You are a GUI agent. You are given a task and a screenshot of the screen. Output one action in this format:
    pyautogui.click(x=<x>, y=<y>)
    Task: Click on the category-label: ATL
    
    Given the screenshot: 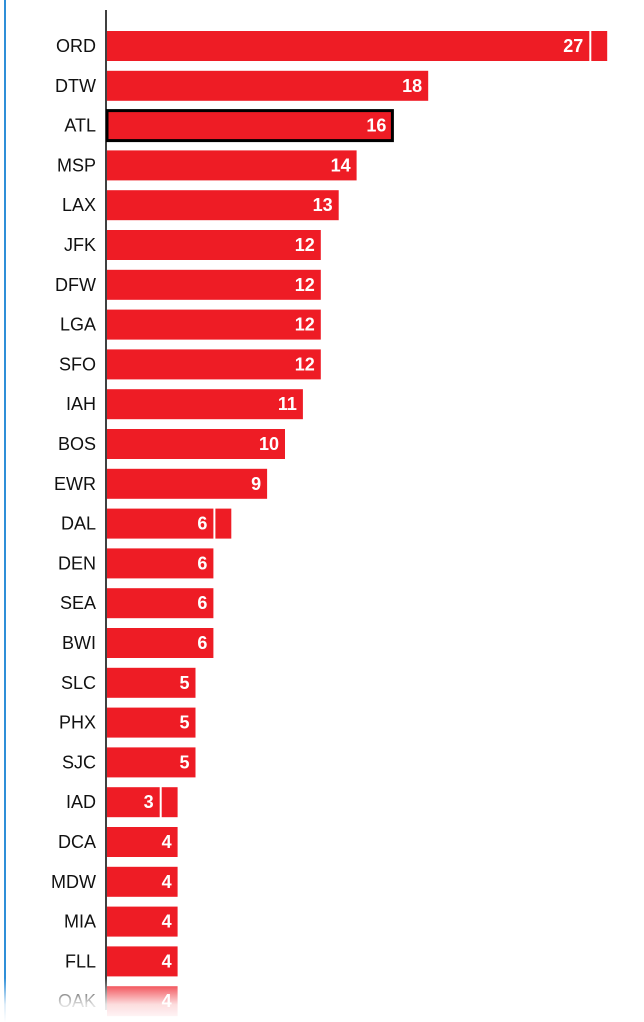 What is the action you would take?
    pyautogui.click(x=80, y=126)
    